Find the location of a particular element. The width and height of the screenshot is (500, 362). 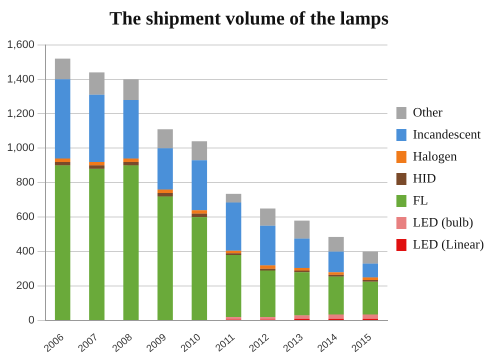

chart-title: The shipment volume of the lamps is located at coordinates (249, 19).